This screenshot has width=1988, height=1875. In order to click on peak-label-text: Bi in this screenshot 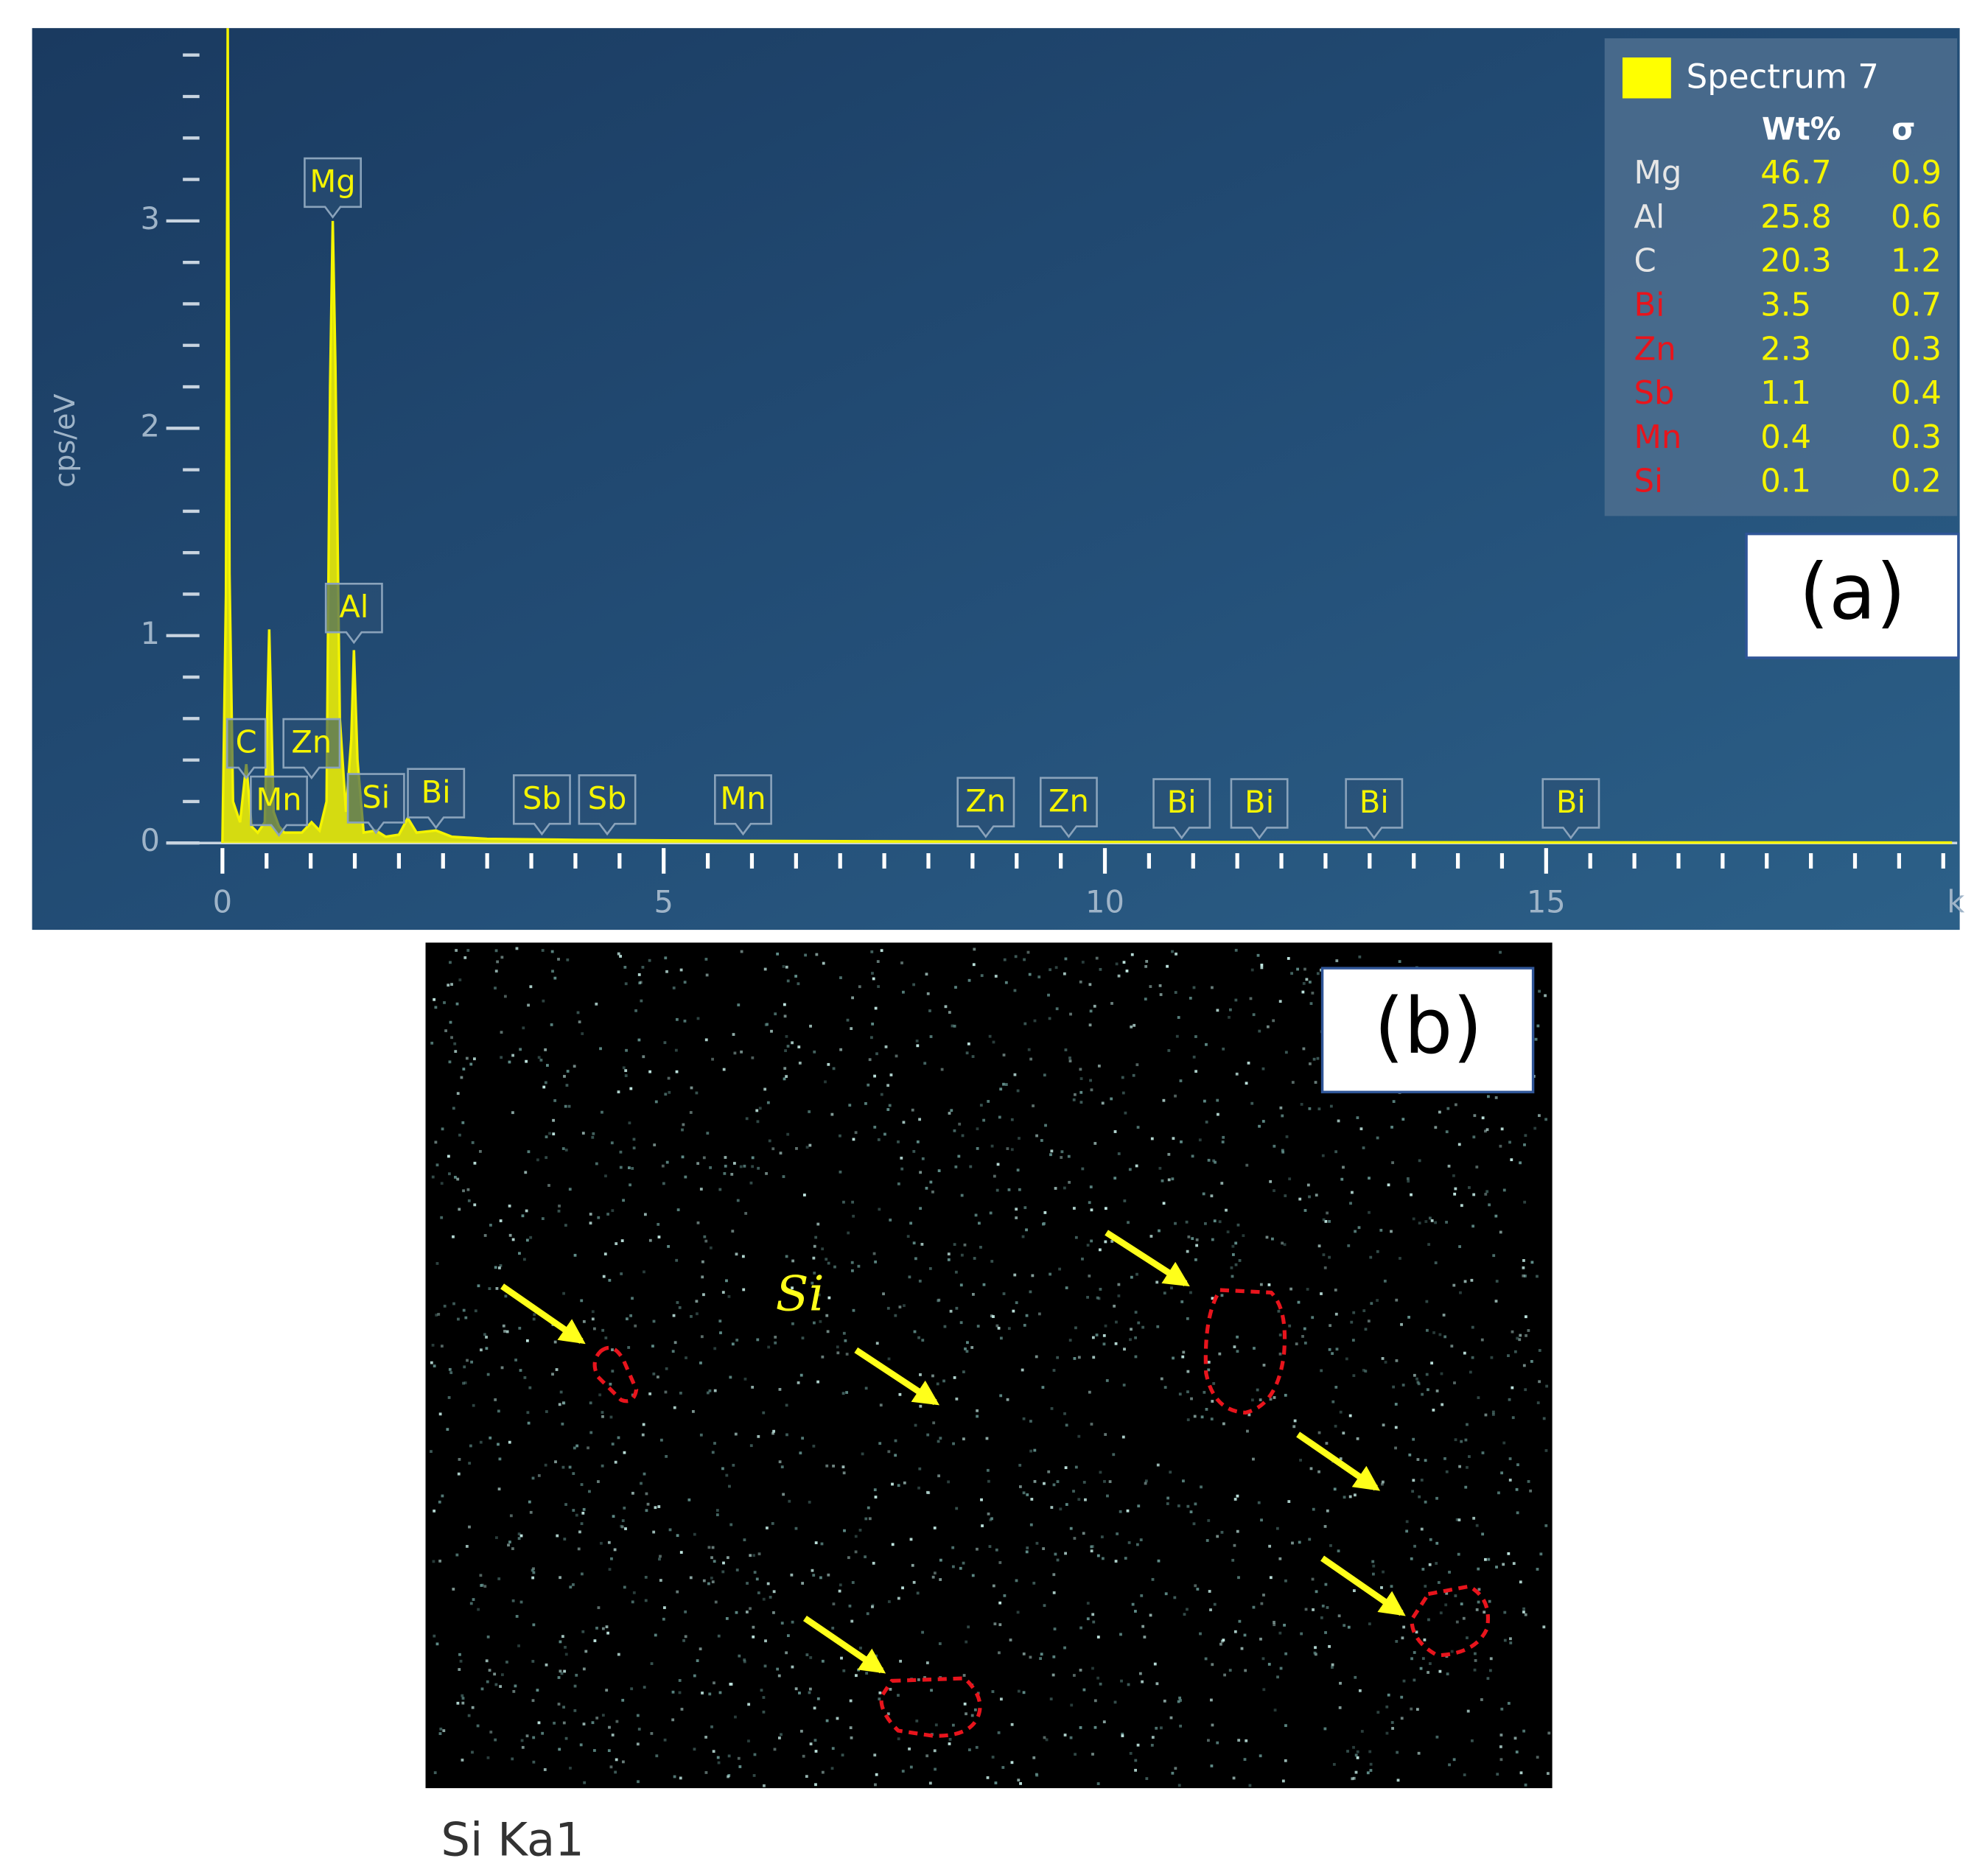, I will do `click(436, 792)`.